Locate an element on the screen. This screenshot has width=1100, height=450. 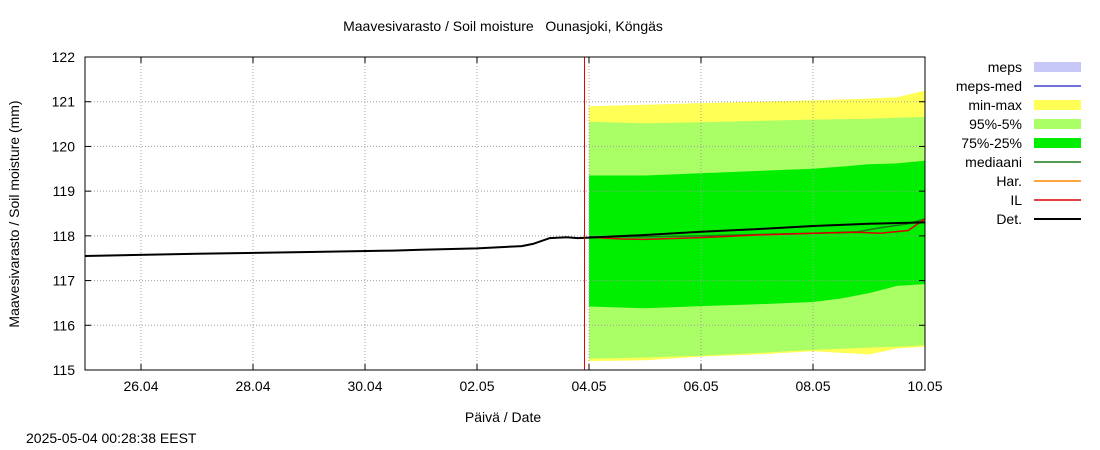
x-tick-label-1: 28.04 is located at coordinates (252, 386).